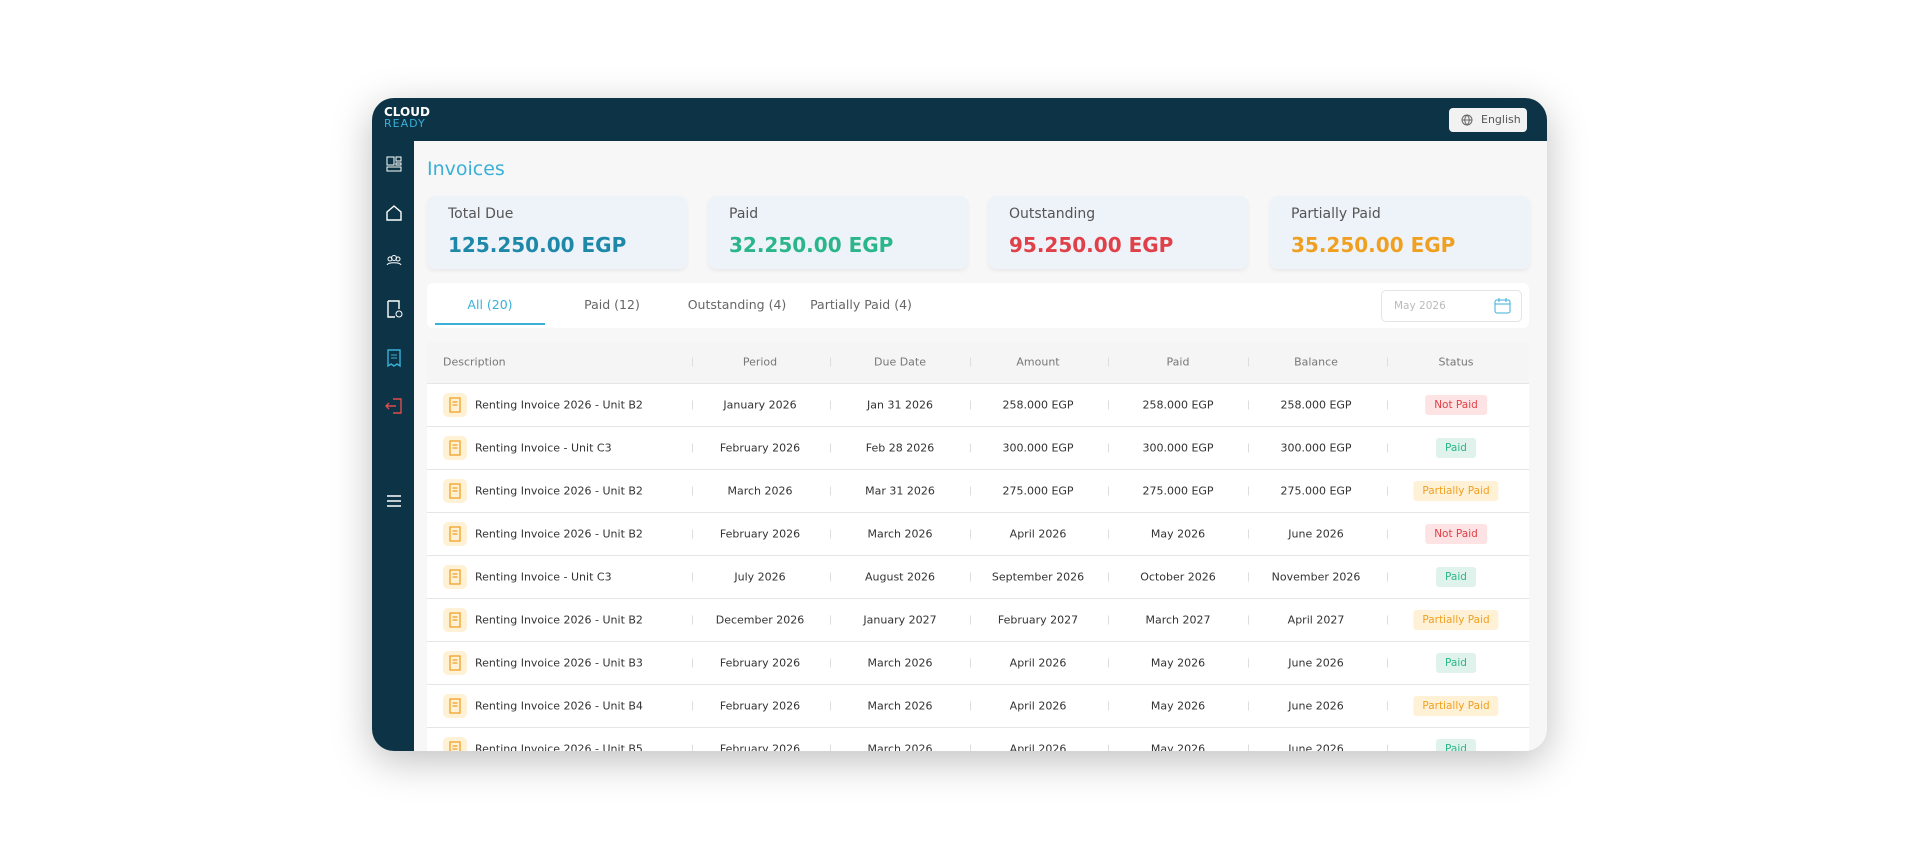 The image size is (1920, 844). Describe the element at coordinates (1038, 448) in the screenshot. I see `table-cell: 300.000 EGP` at that location.